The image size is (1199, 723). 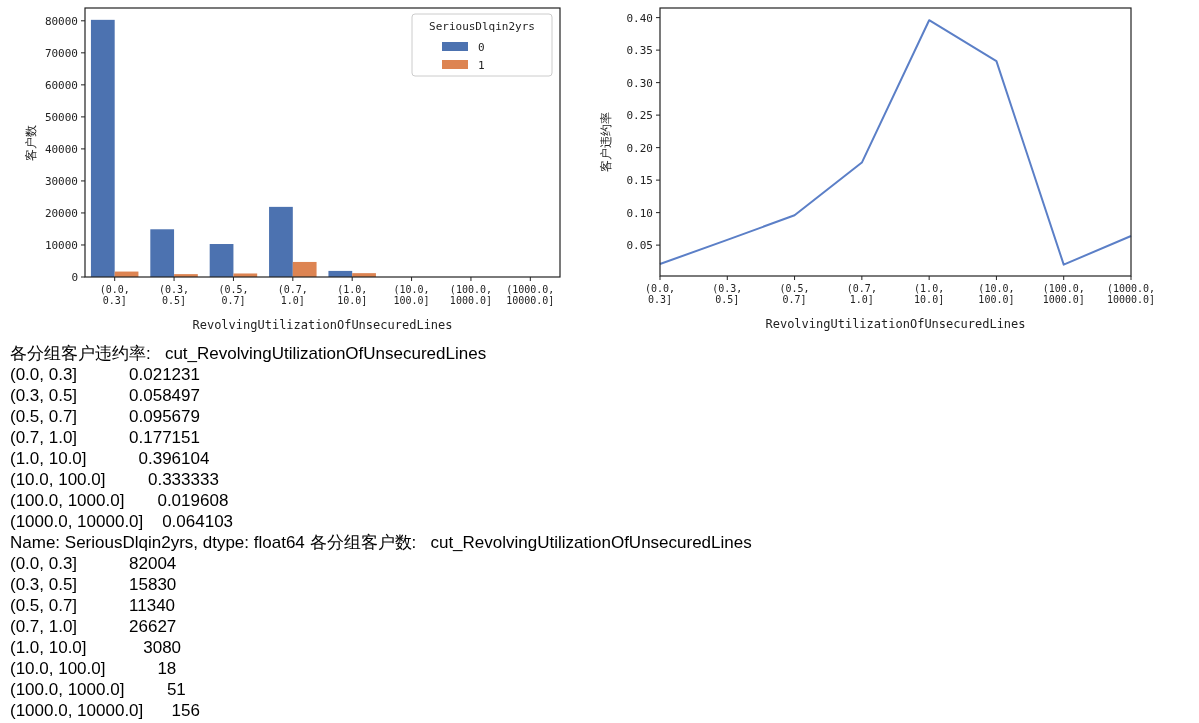 What do you see at coordinates (122, 521) in the screenshot?
I see `text: (1000.0, 10000.0] 0.064103` at bounding box center [122, 521].